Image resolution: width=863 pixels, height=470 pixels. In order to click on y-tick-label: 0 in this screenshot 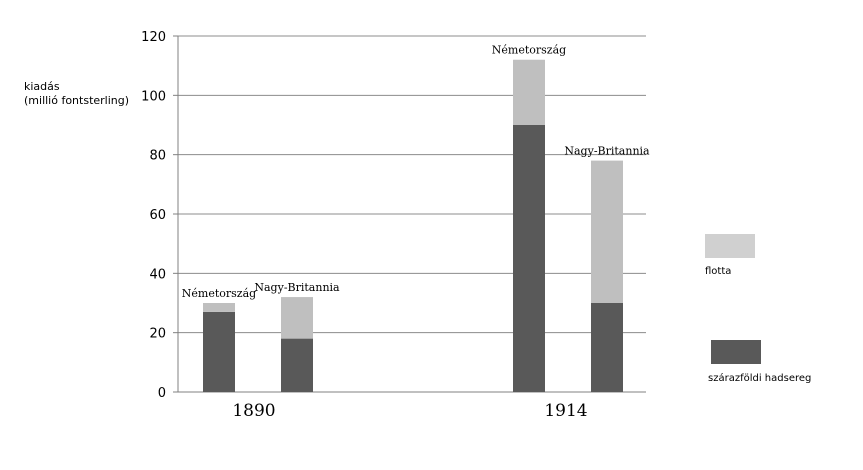, I will do `click(162, 393)`.